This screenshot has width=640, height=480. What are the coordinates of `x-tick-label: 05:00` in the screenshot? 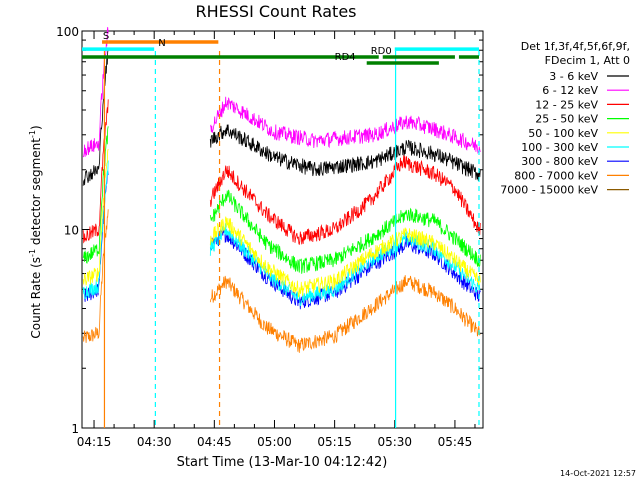 It's located at (274, 442).